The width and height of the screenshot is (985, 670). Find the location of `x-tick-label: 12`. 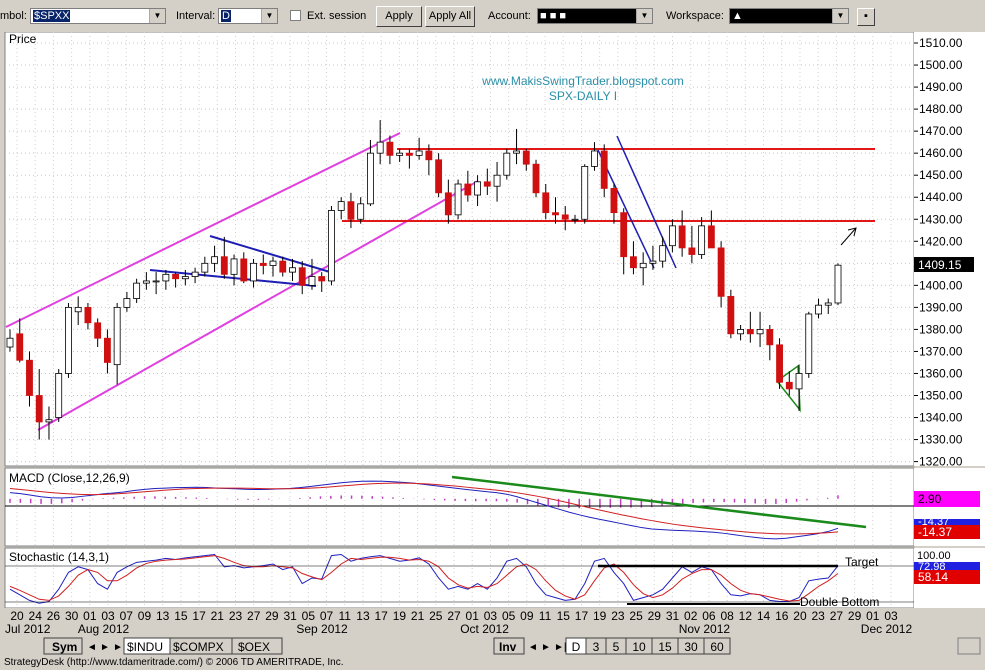

x-tick-label: 12 is located at coordinates (746, 616).